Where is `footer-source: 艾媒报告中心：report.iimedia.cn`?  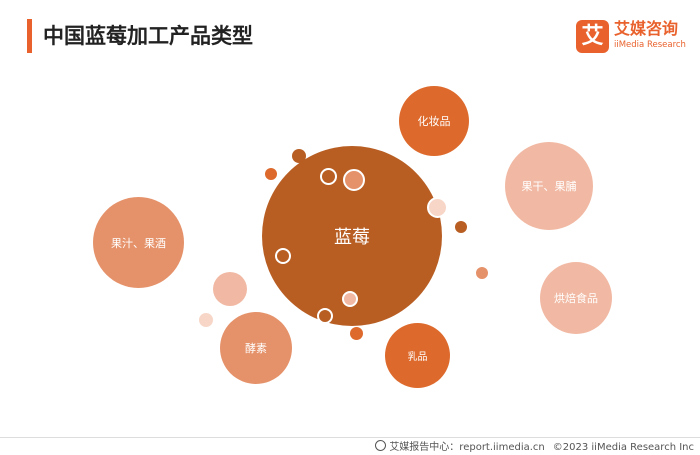
footer-source: 艾媒报告中心：report.iimedia.cn is located at coordinates (467, 447).